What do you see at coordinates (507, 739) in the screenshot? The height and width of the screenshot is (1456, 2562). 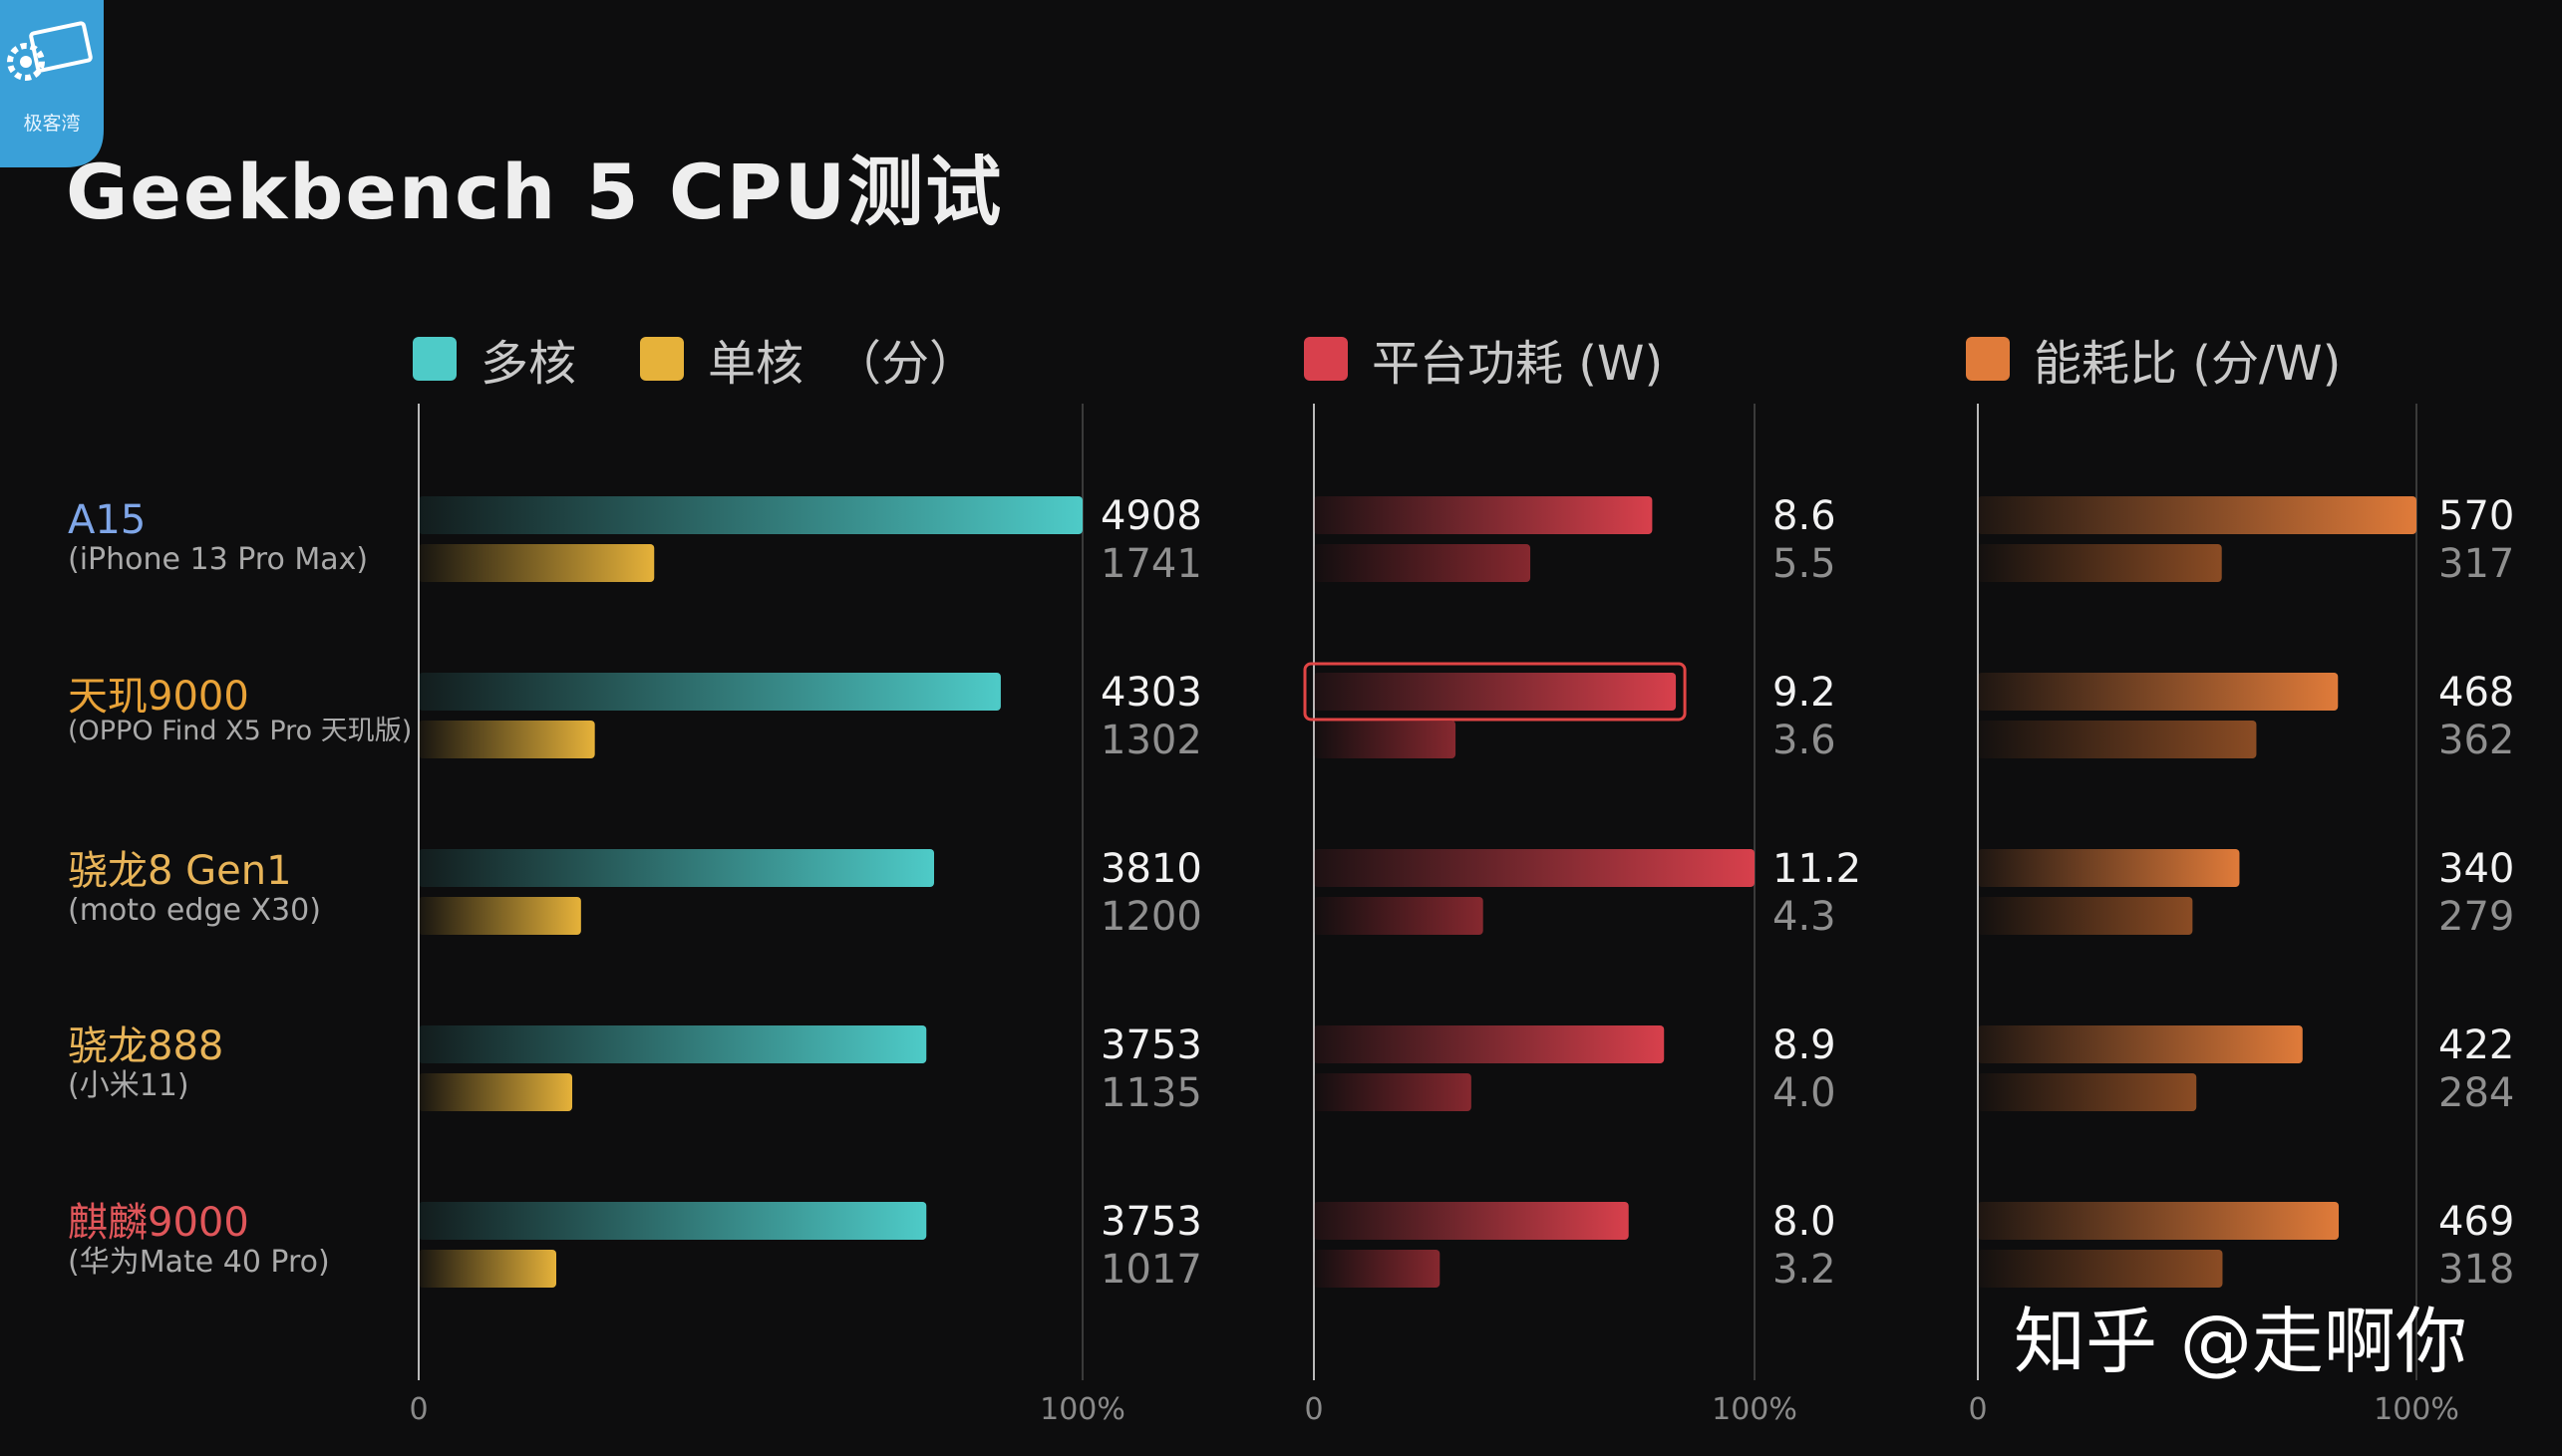 I see `scores-bar-s1-c1` at bounding box center [507, 739].